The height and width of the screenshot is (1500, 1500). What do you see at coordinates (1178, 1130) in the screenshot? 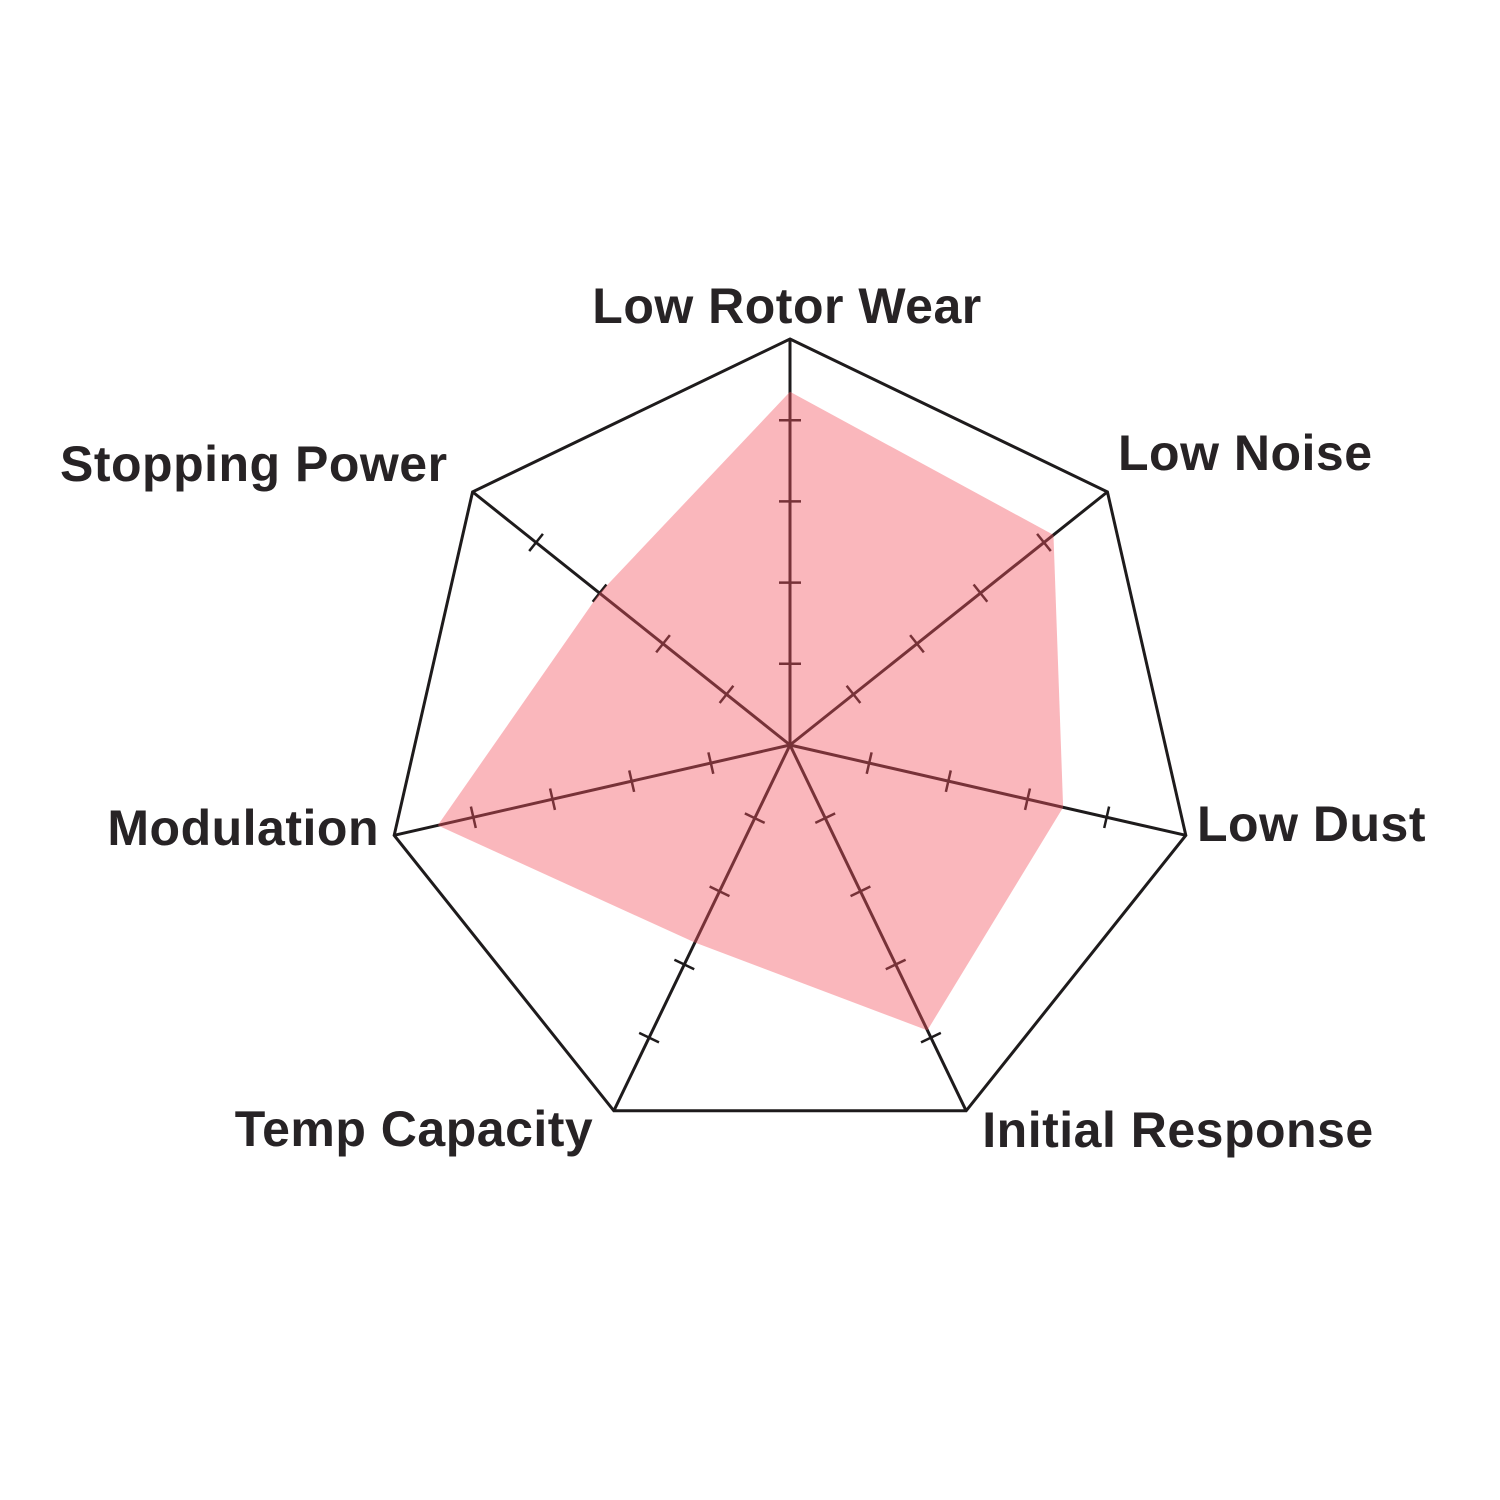
I see `axis-label-initial-response: Initial Response` at bounding box center [1178, 1130].